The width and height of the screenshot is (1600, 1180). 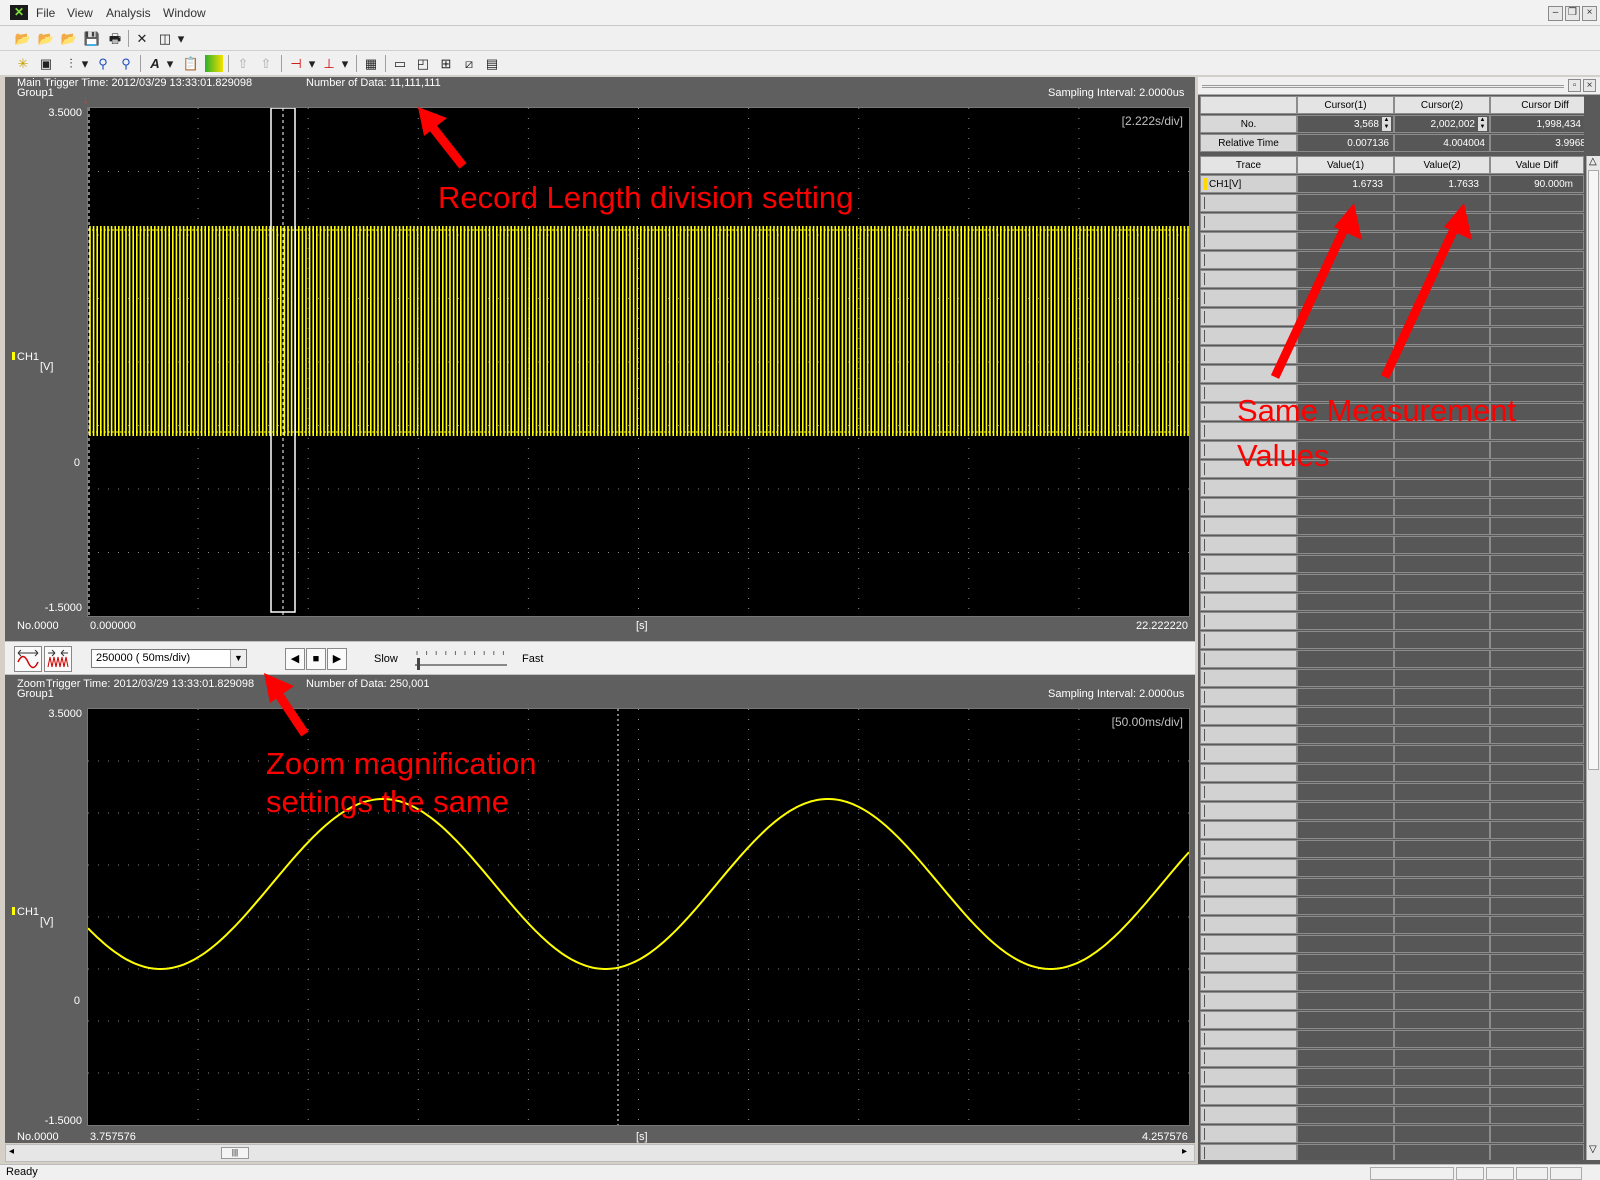 What do you see at coordinates (142, 38) in the screenshot?
I see `close-file-icon: ✕` at bounding box center [142, 38].